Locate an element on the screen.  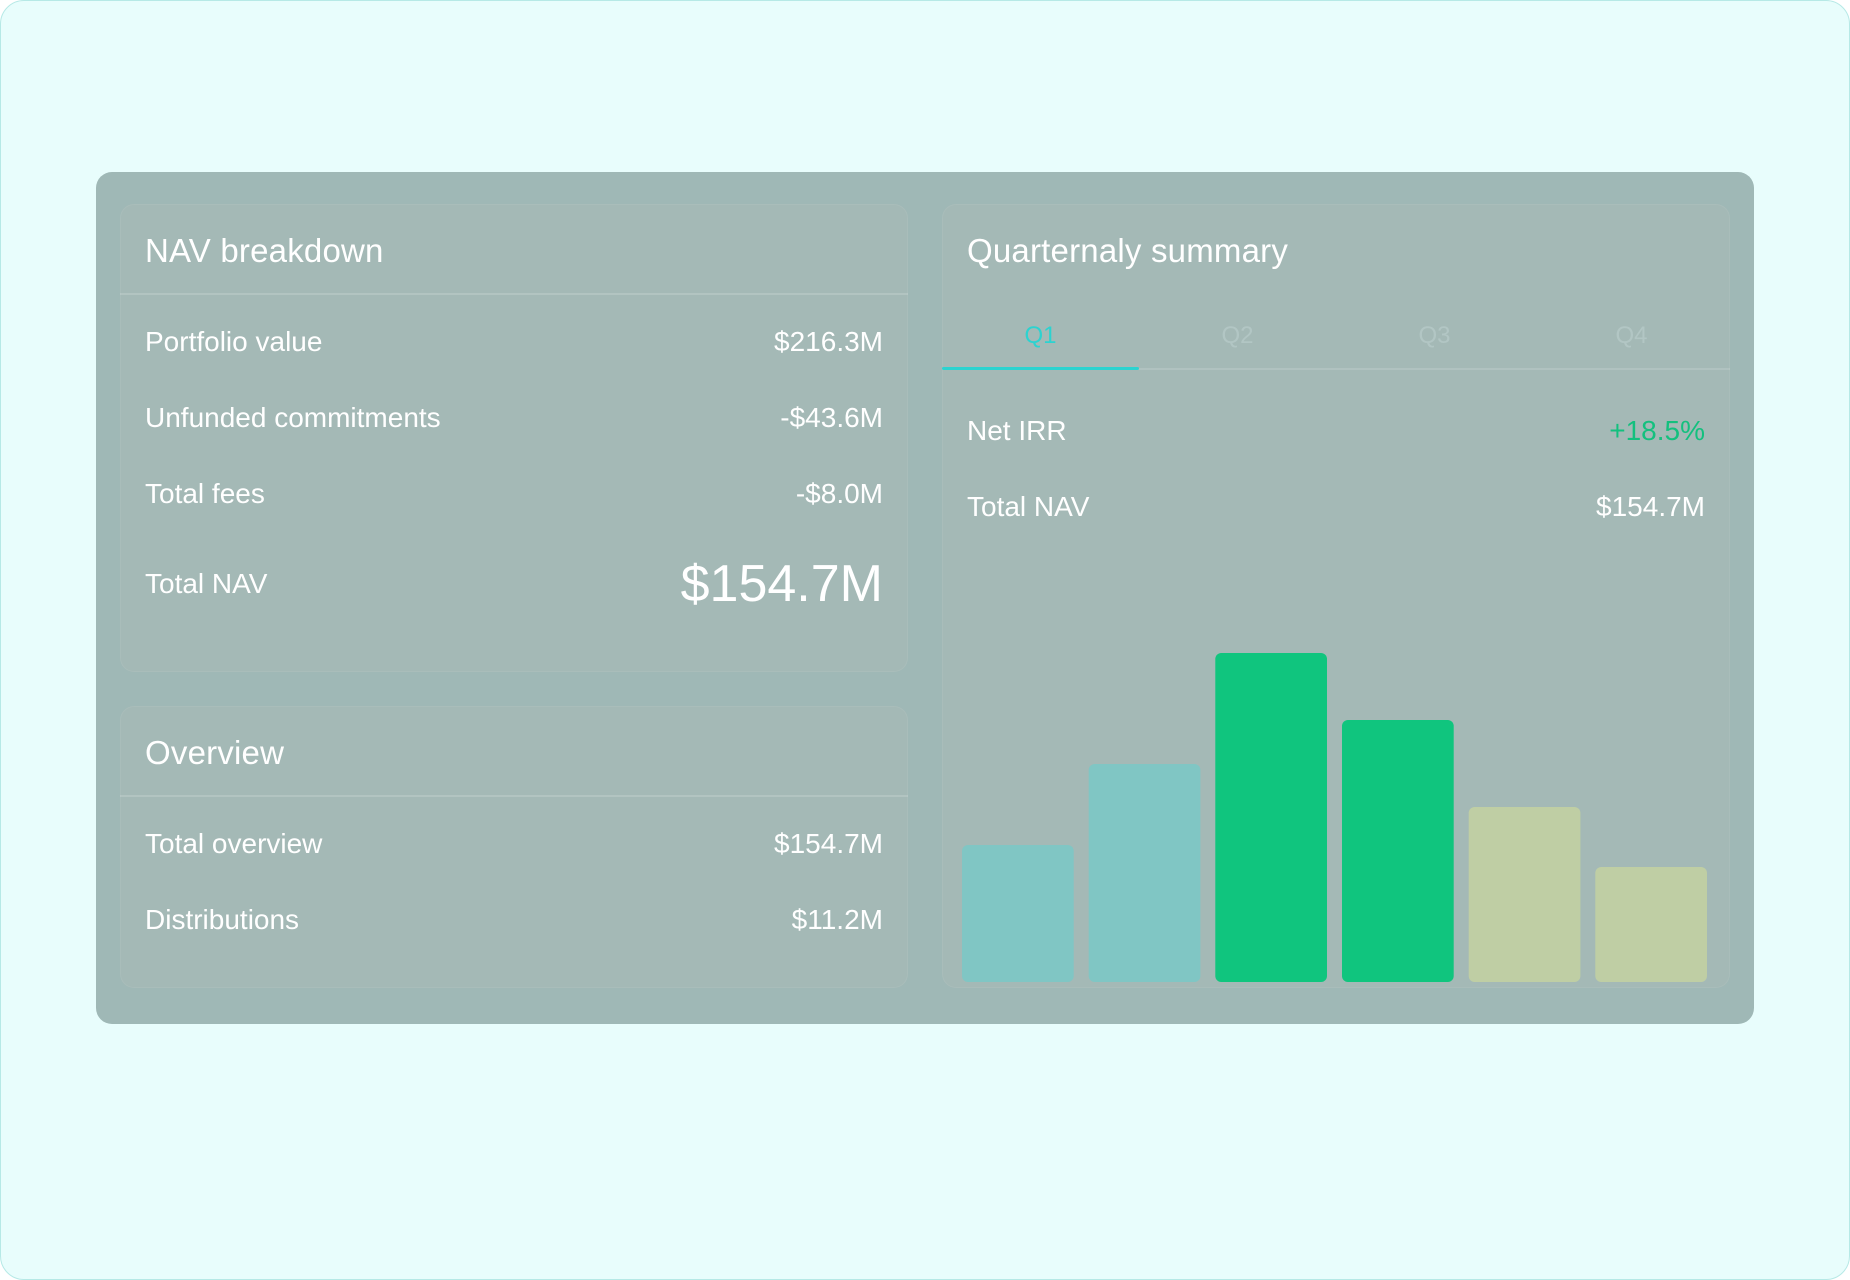
nav-row-value: $216.3M is located at coordinates (828, 341).